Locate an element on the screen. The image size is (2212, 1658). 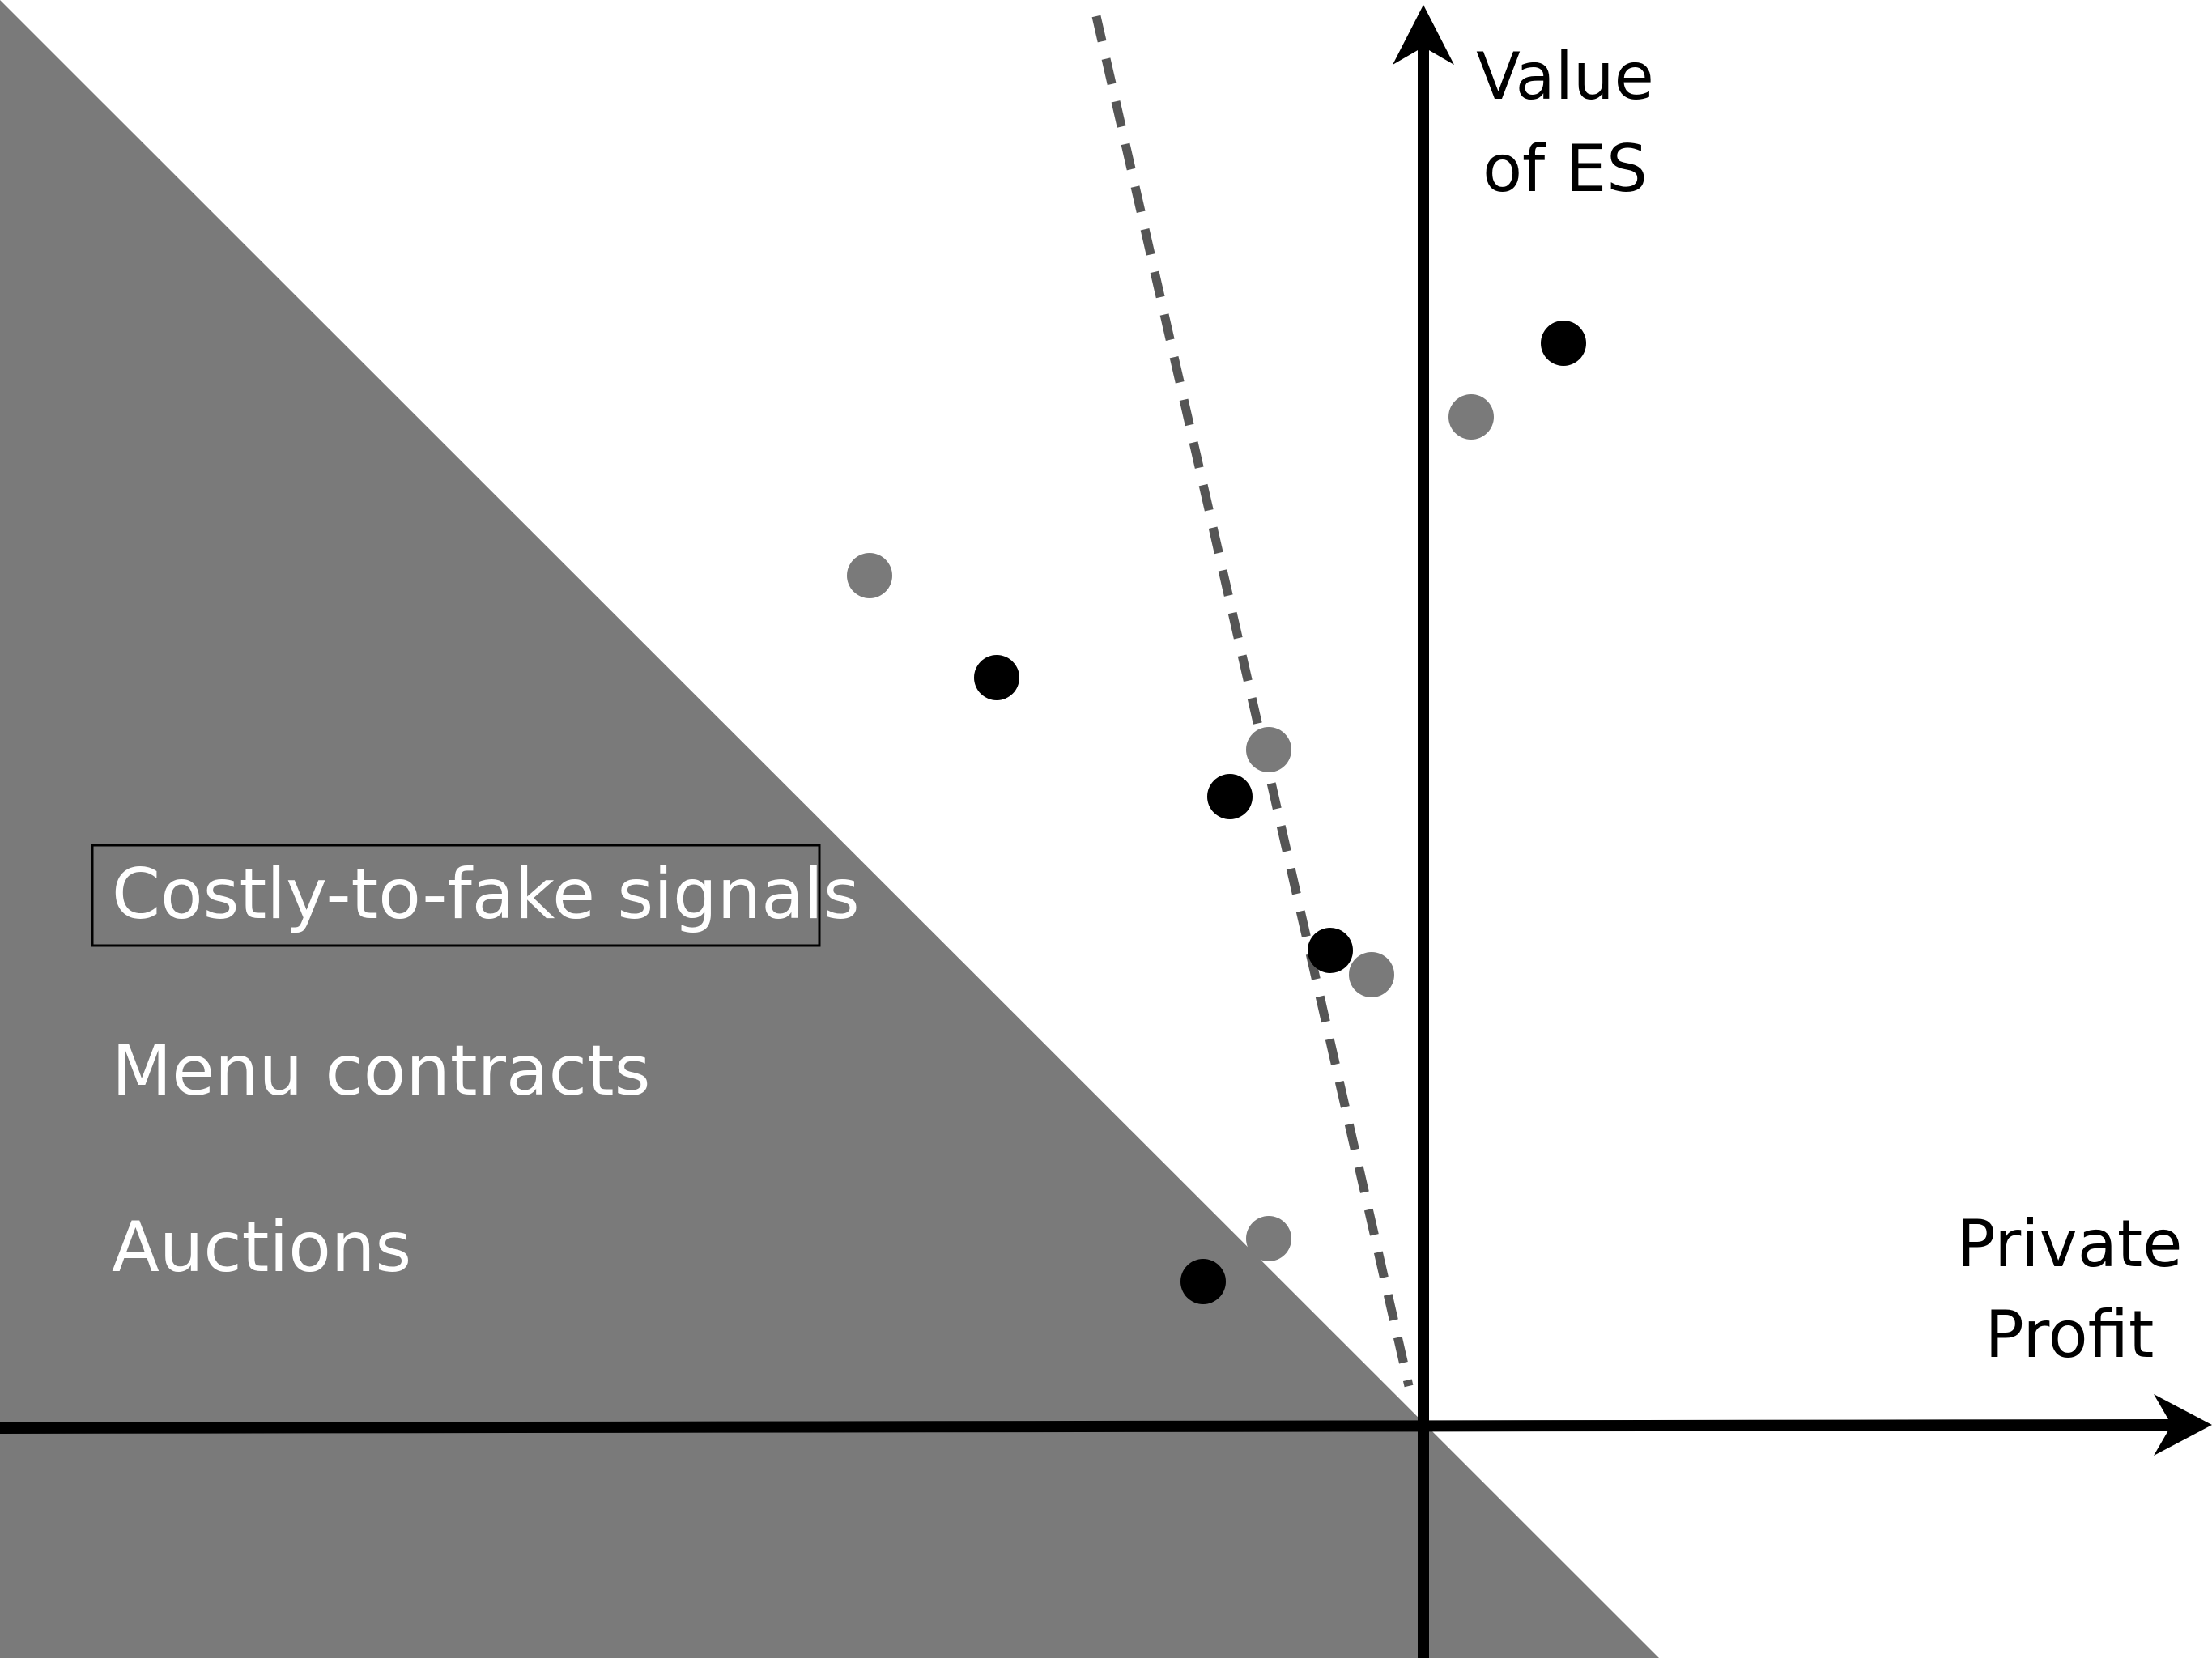
x-axis-label-line2: Profit is located at coordinates (2070, 1334).